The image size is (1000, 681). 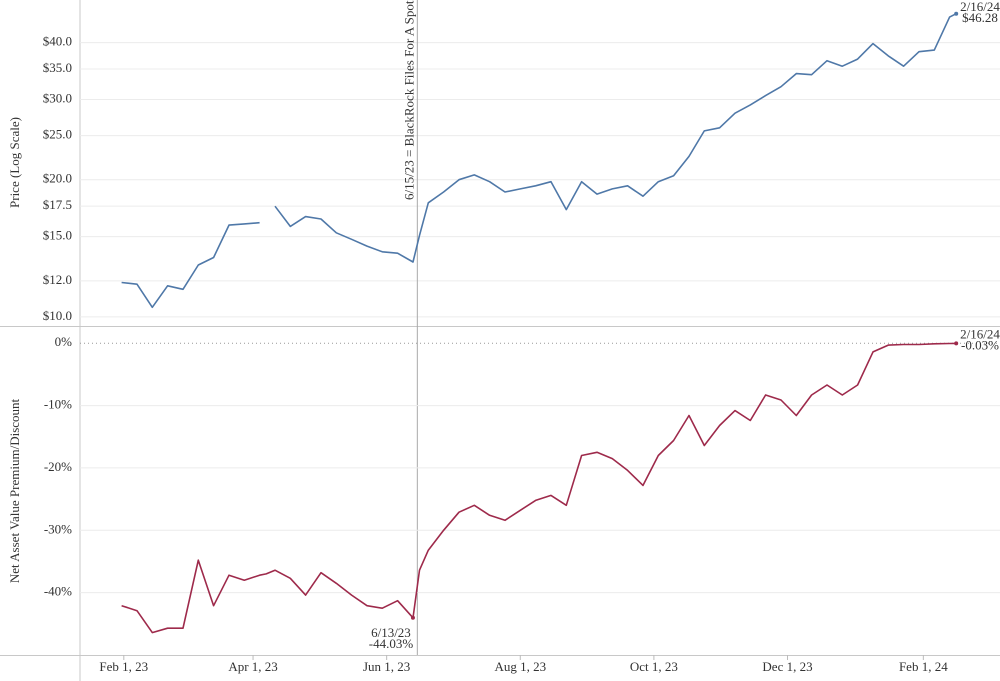 I want to click on y-tick-label: -20%, so click(x=58, y=466).